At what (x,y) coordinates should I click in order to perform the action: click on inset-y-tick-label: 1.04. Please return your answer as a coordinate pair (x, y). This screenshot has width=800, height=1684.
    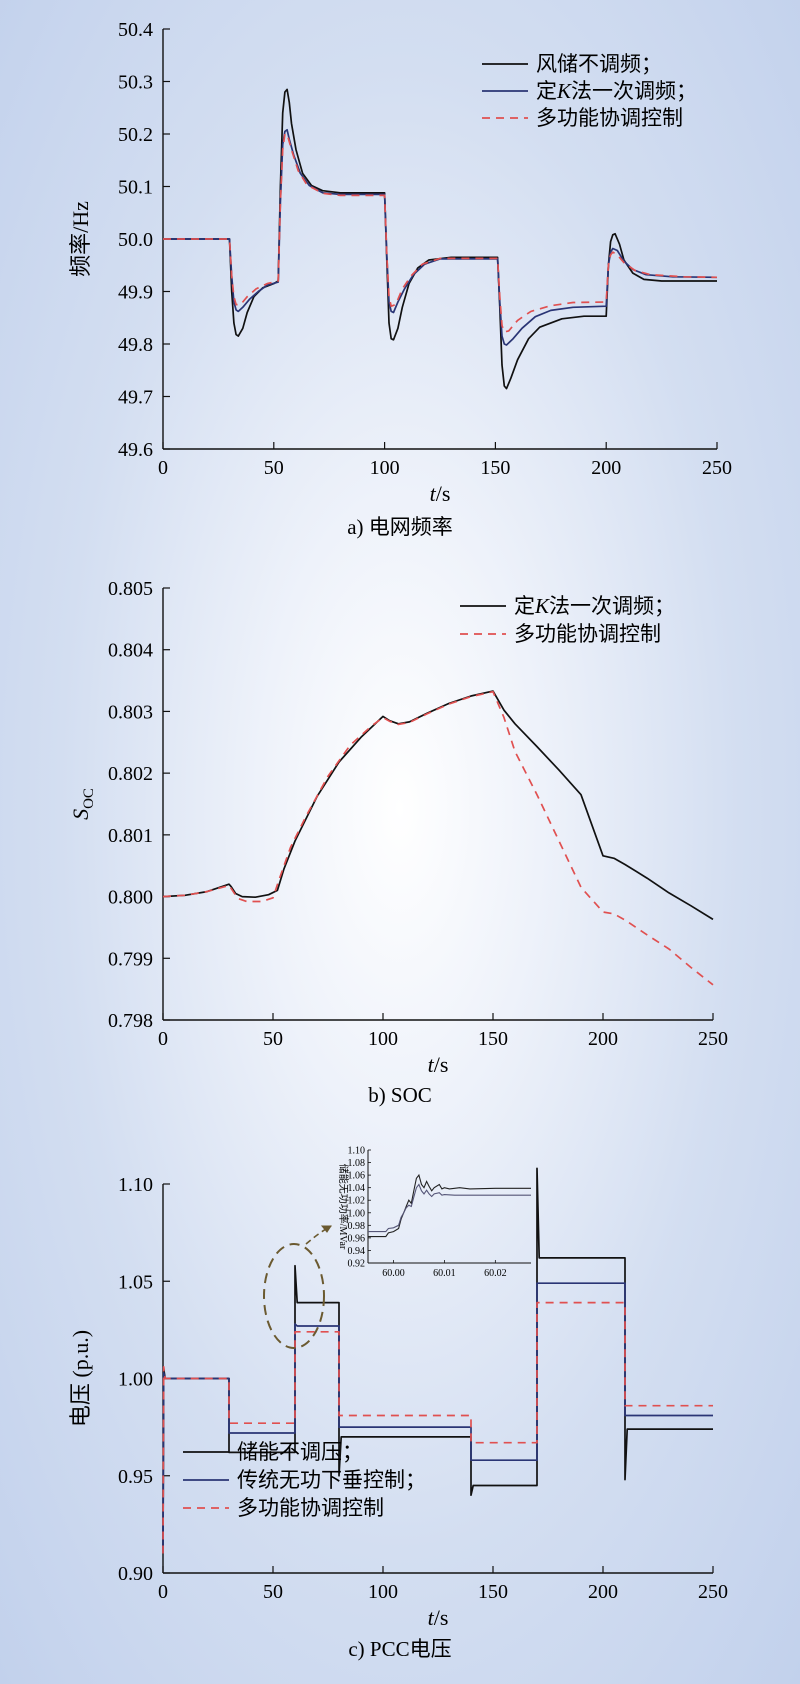
    Looking at the image, I should click on (357, 1188).